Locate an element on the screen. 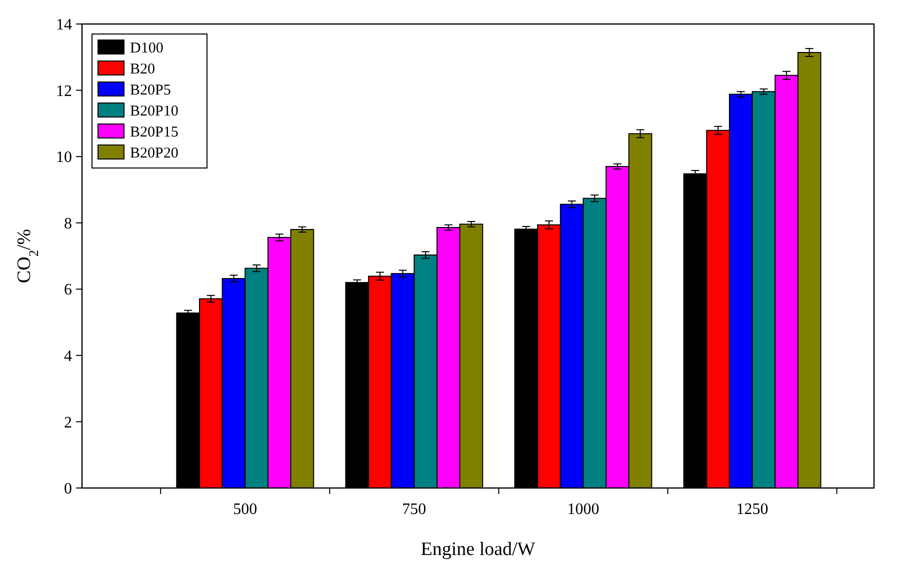 The image size is (904, 561). y-tick-label: 8 is located at coordinates (68, 223).